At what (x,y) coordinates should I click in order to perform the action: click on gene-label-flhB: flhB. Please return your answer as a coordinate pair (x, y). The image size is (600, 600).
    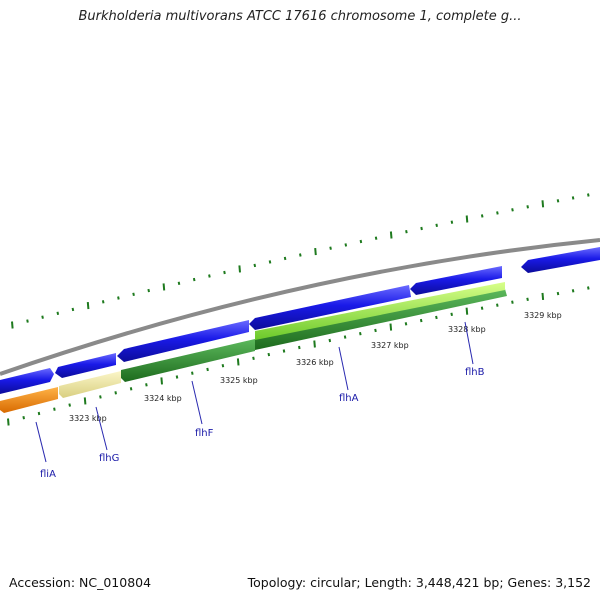
    Looking at the image, I should click on (475, 372).